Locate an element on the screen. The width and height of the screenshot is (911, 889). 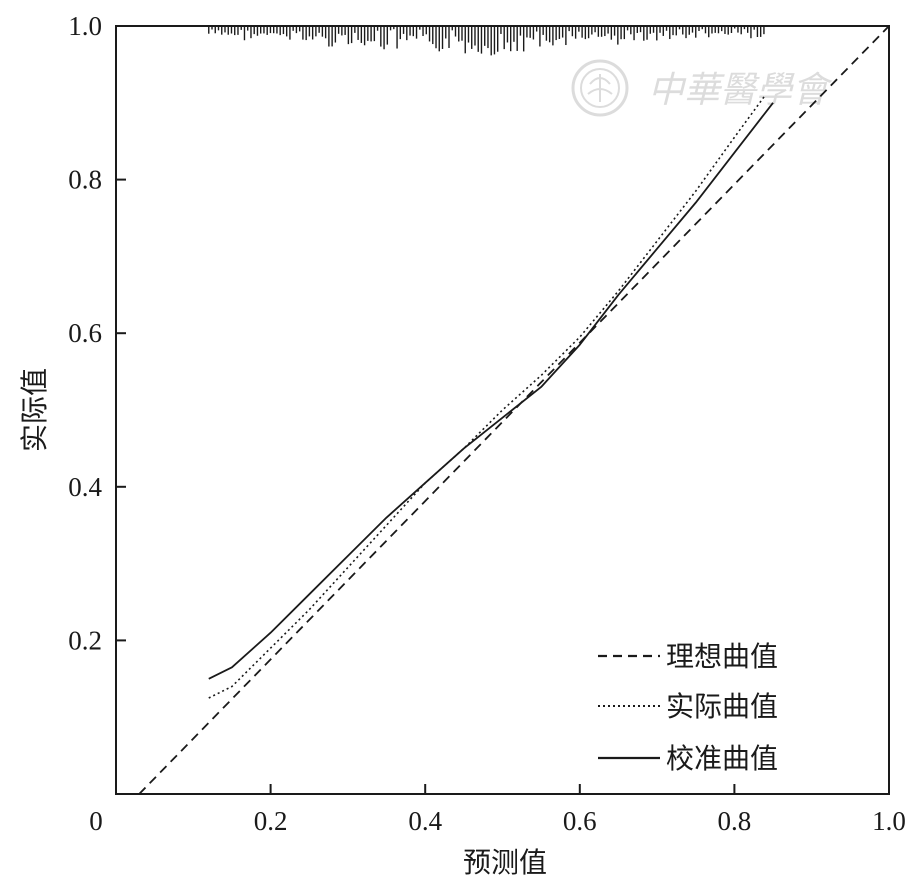
x-tick-label: 0.2 is located at coordinates (271, 821).